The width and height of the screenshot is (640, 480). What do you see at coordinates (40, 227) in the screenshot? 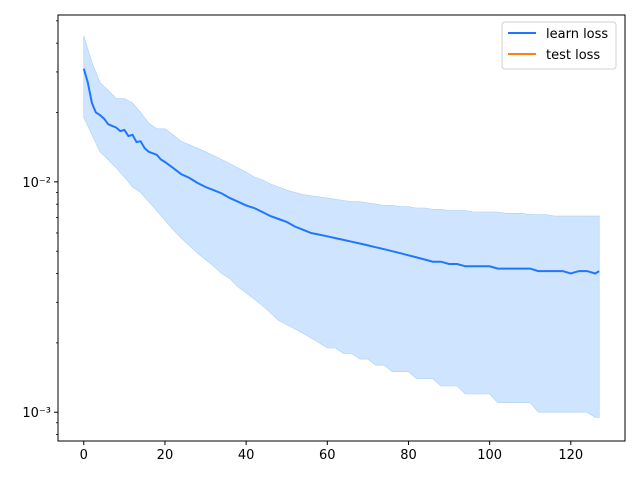
I see `y-axis: 10⁻³ 10⁻²` at bounding box center [40, 227].